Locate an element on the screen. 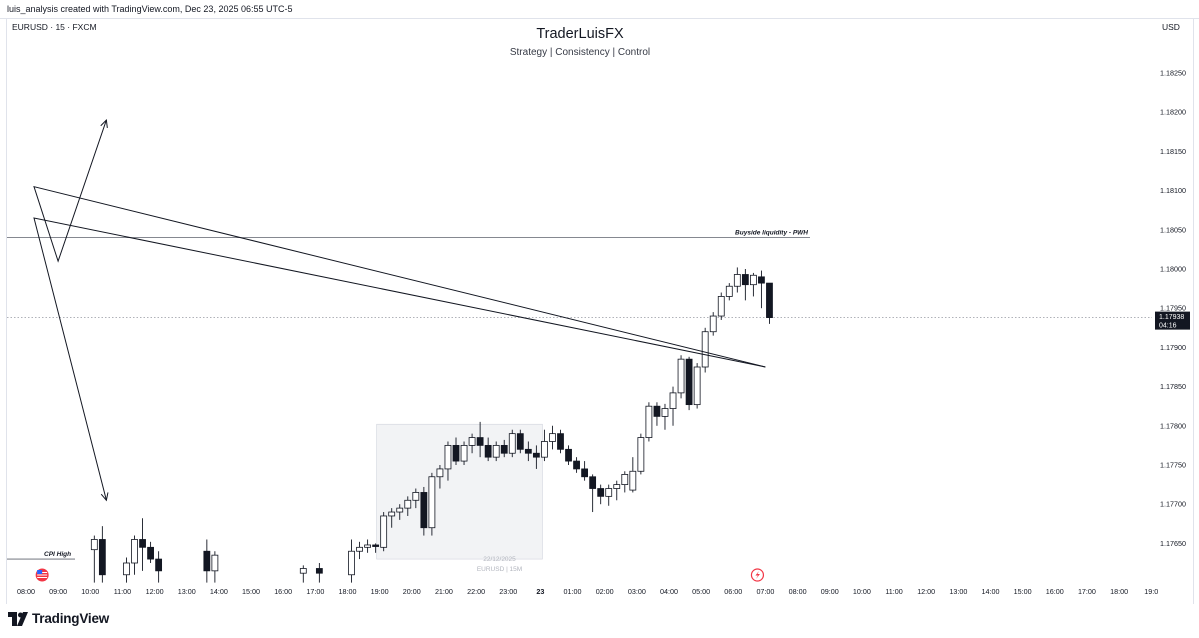  lightning-bolt-glyph is located at coordinates (757, 575).